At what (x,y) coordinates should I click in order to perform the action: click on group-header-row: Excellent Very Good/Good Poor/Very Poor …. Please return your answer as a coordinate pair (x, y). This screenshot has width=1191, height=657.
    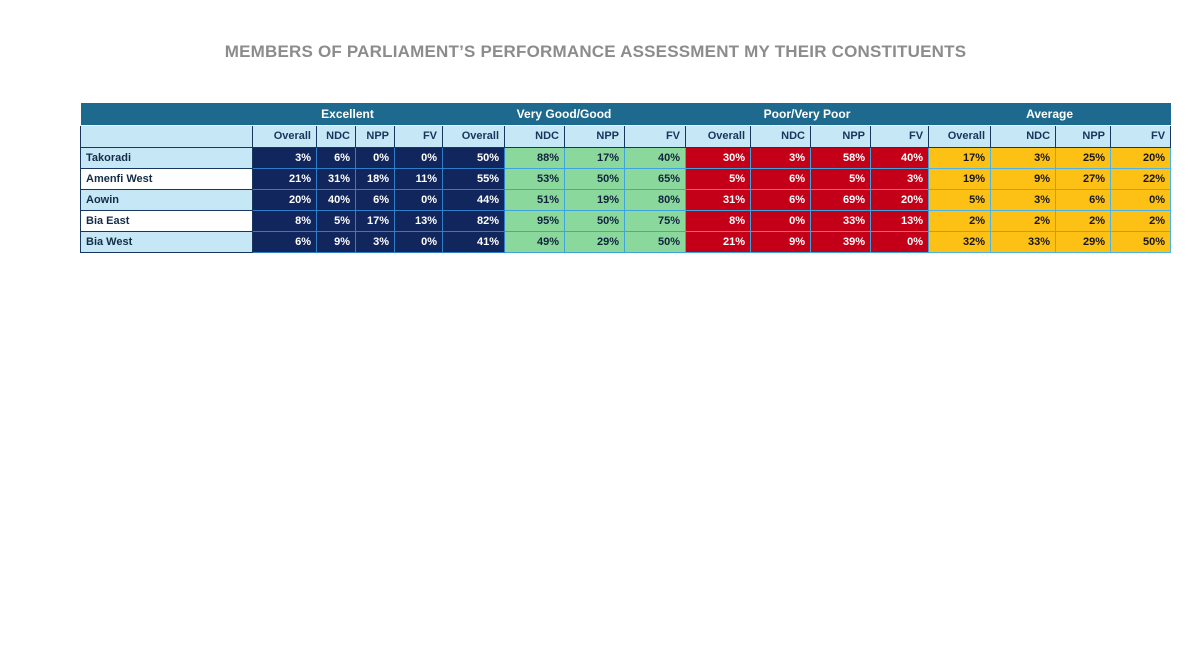
    Looking at the image, I should click on (625, 114).